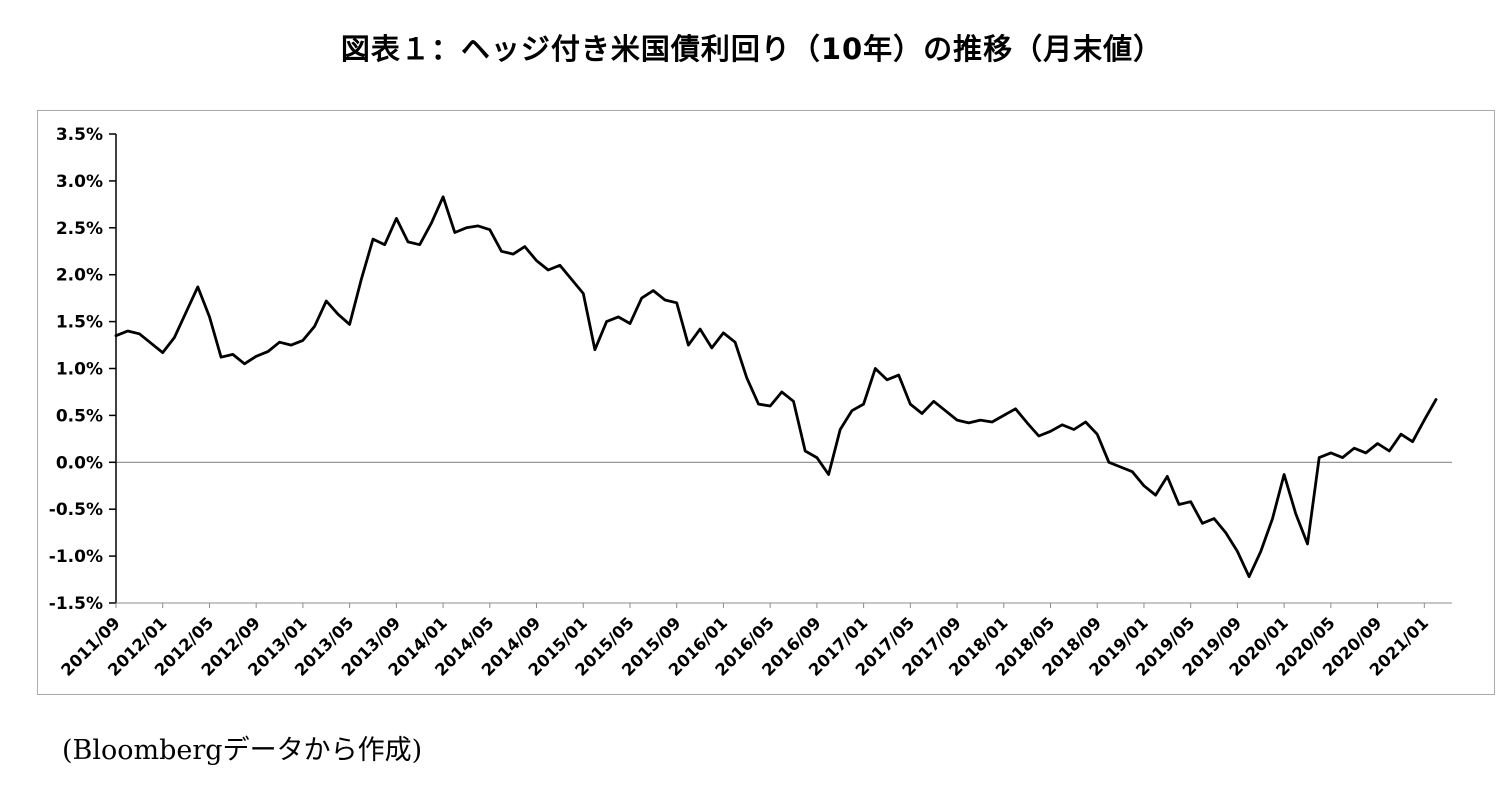  I want to click on y-tick-label: 1.5%, so click(79, 323).